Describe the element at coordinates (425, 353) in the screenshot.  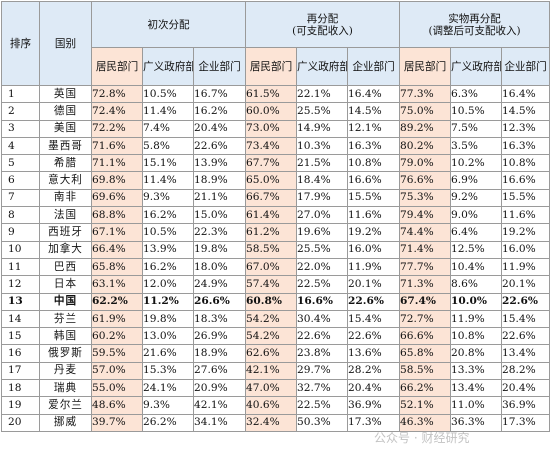
I see `inkind-household-cell: 65.8%` at that location.